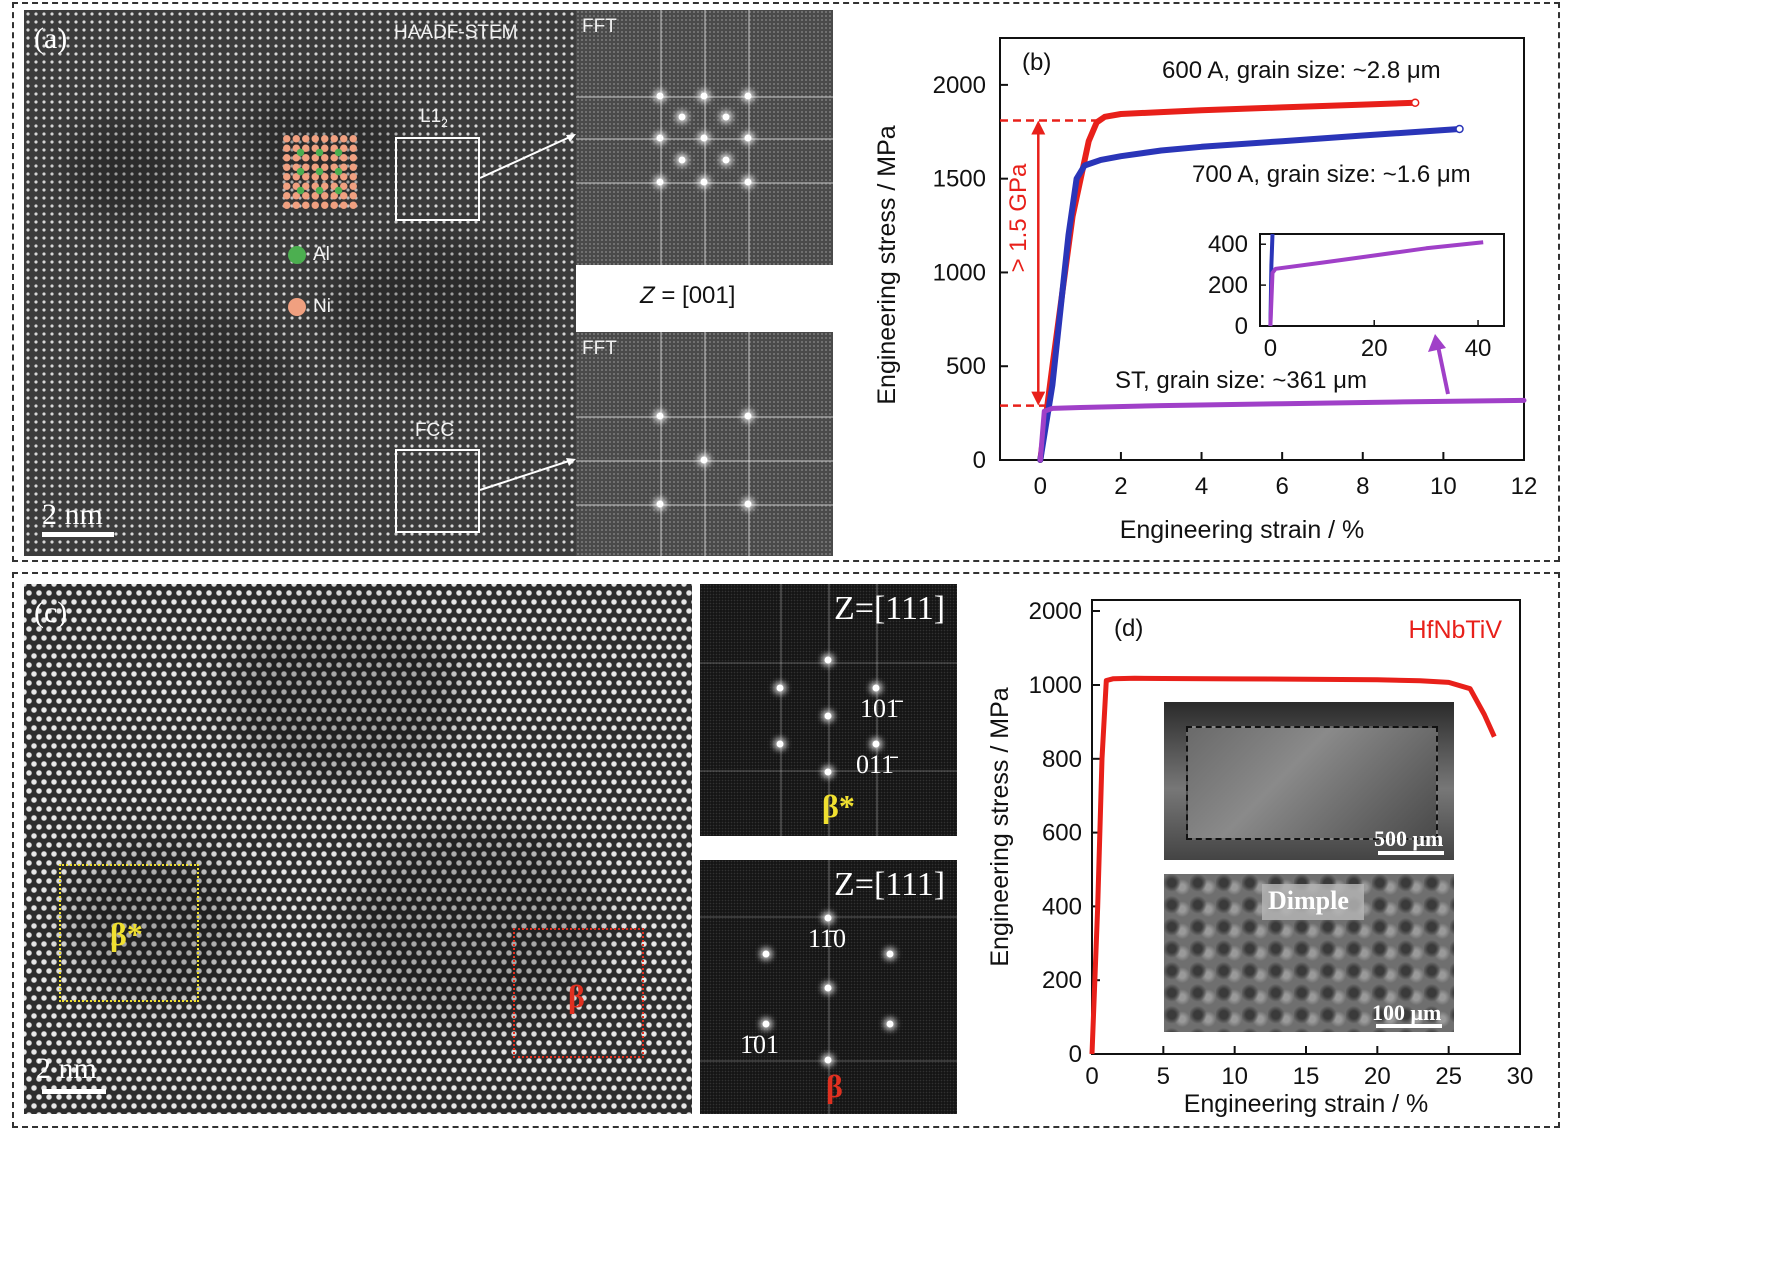 The image size is (1772, 1276). Describe the element at coordinates (321, 254) in the screenshot. I see `legend-al-label: Al` at that location.